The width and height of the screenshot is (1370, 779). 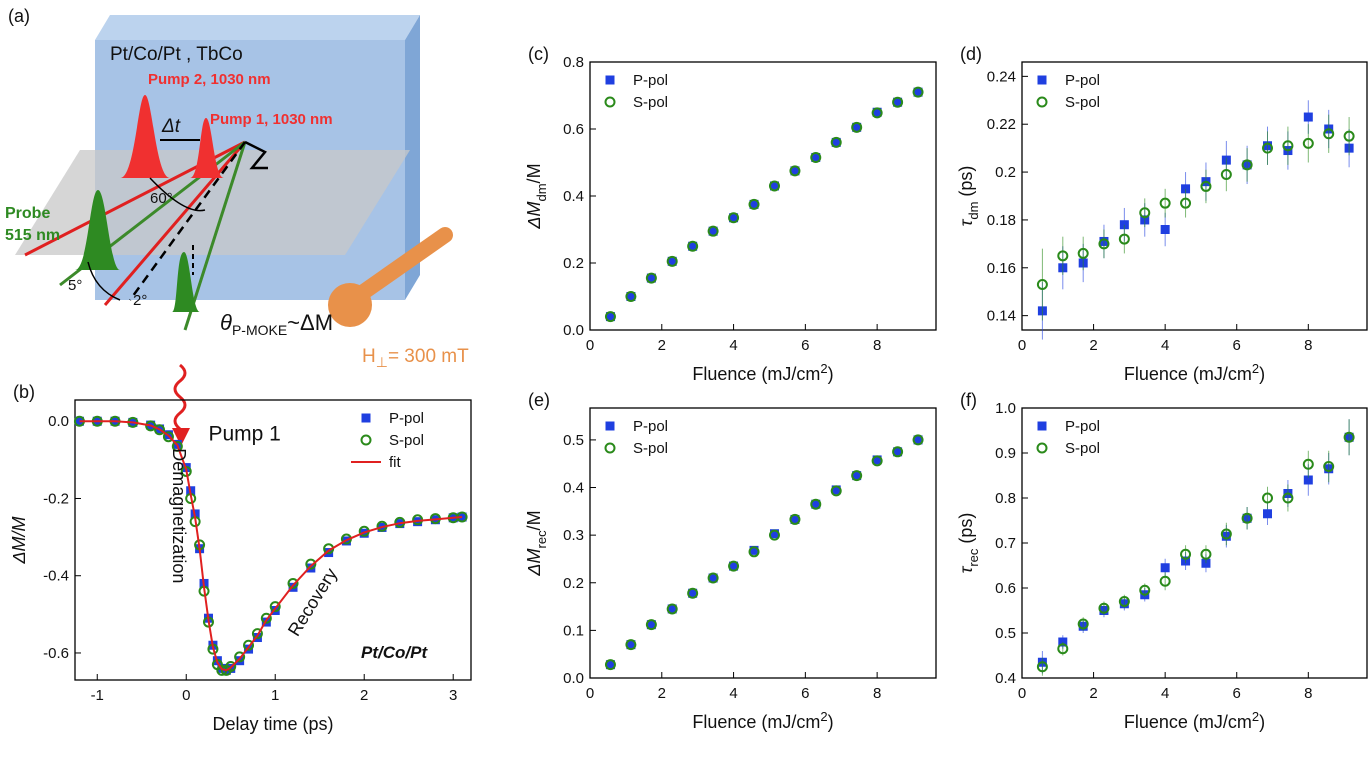 What do you see at coordinates (257, 27) in the screenshot?
I see `box-top` at bounding box center [257, 27].